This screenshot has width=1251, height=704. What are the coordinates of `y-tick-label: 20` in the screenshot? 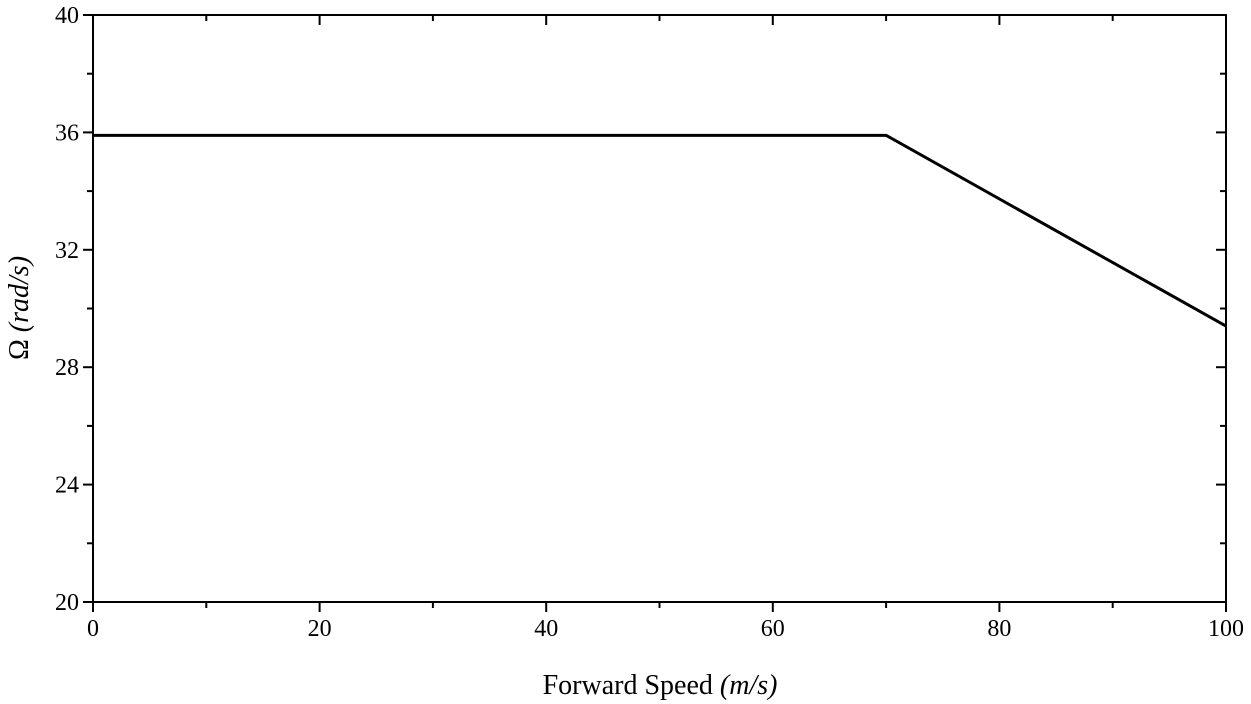 It's located at (67, 603).